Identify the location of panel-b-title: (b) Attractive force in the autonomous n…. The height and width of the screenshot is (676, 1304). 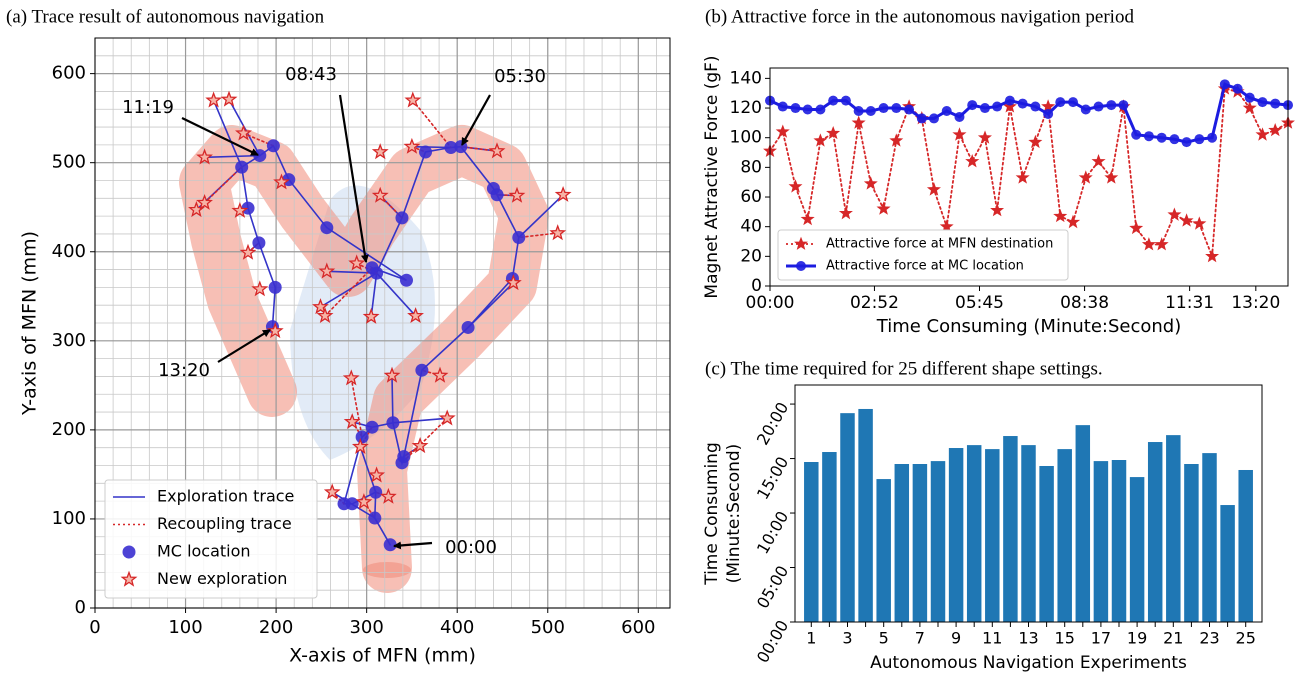
(919, 16).